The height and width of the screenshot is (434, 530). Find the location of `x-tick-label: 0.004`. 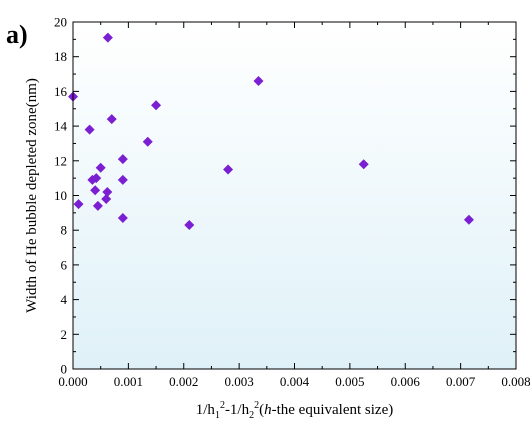

x-tick-label: 0.004 is located at coordinates (295, 381).